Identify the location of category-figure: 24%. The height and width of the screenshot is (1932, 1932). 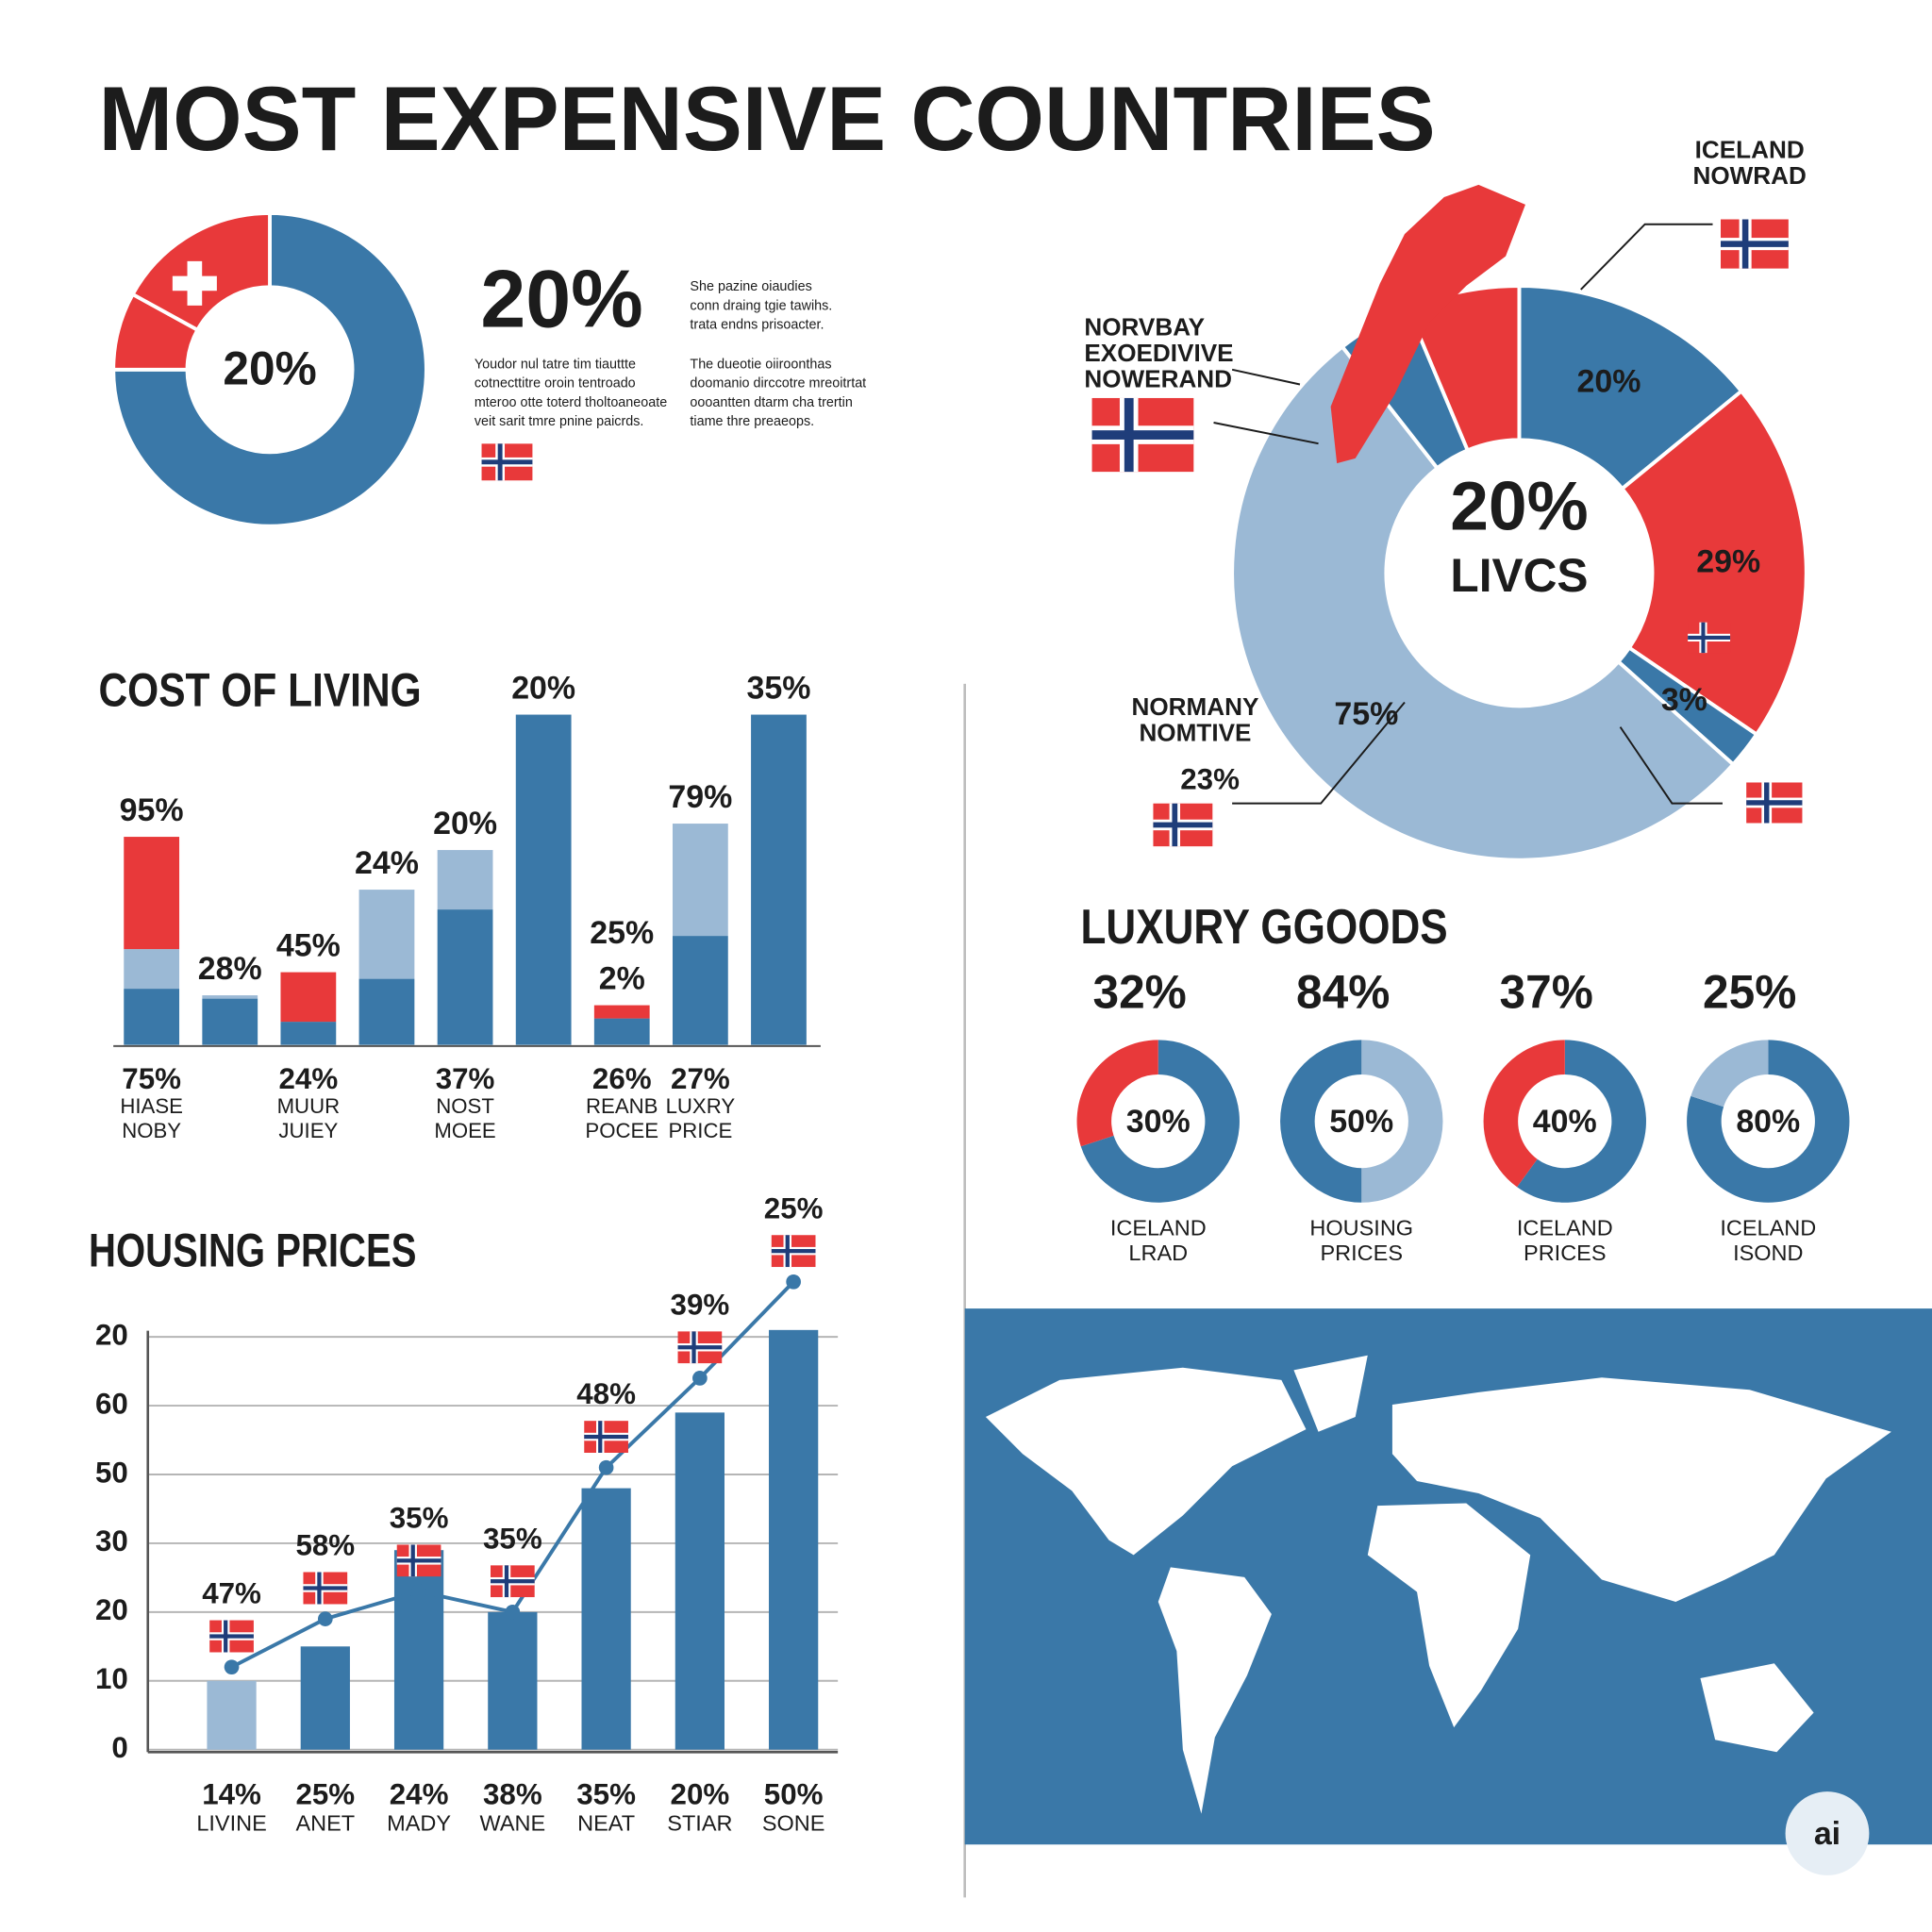
(420, 1795).